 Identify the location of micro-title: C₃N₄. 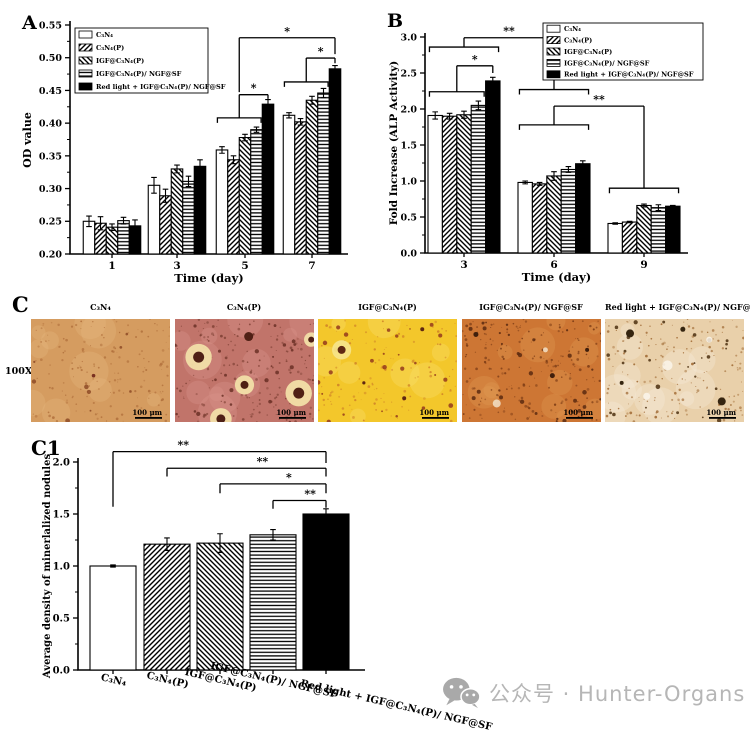
(100, 307).